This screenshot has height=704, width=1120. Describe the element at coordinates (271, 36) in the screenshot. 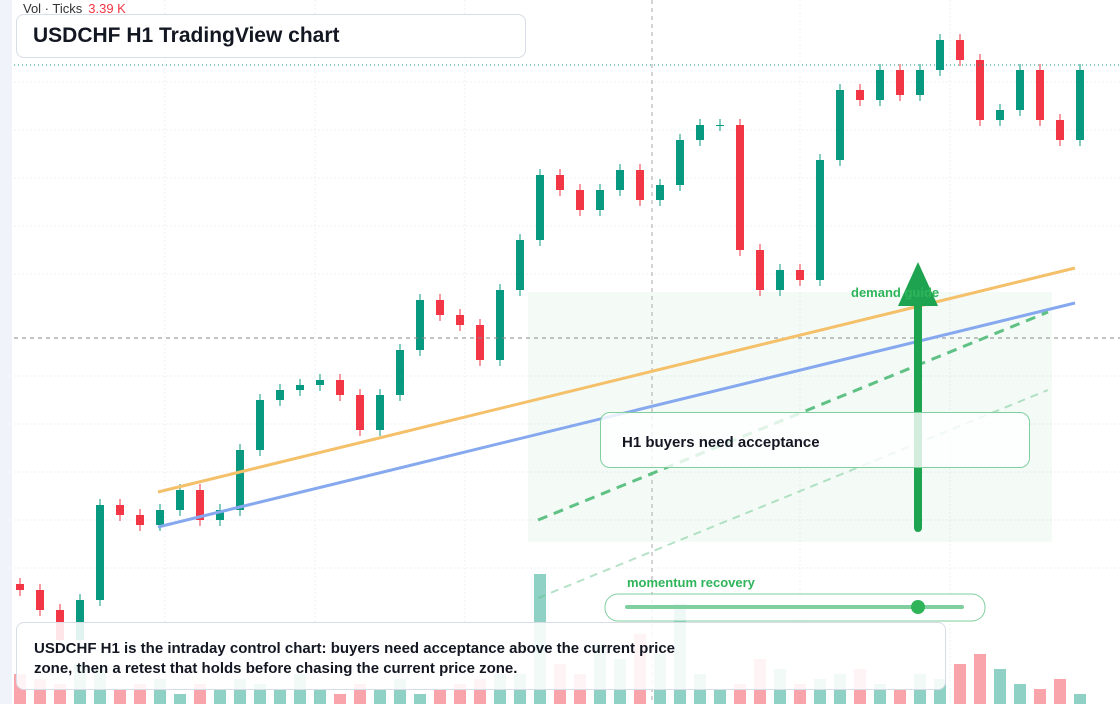

I see `chart-title: USDCHF H1 TradingView chart` at that location.